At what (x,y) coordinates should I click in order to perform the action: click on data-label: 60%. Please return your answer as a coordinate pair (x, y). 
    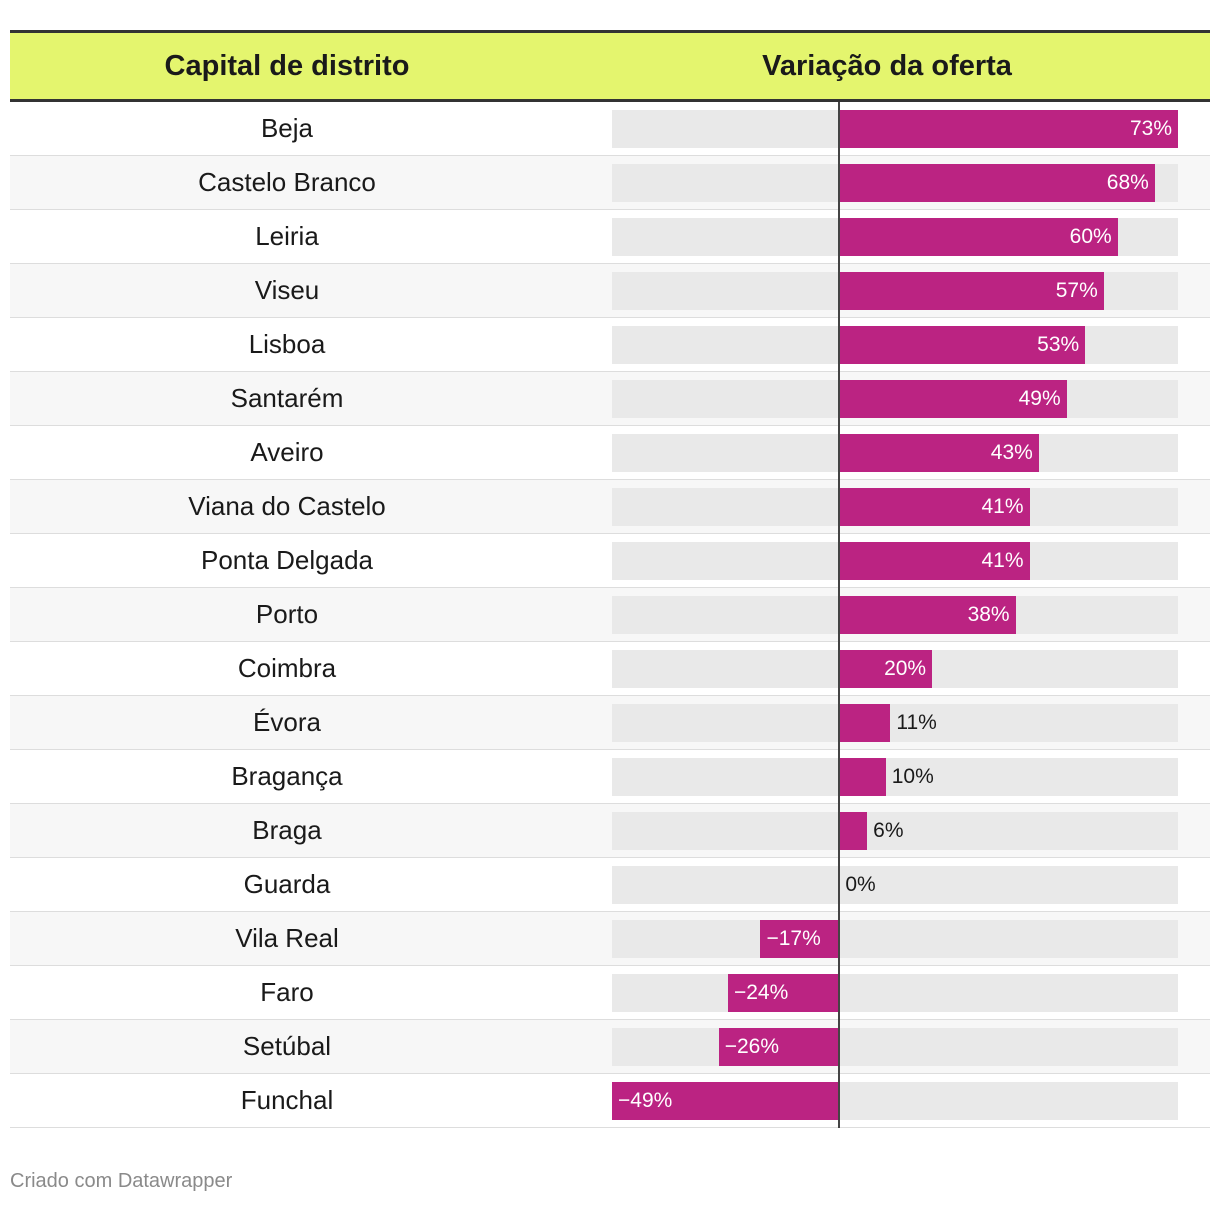
    Looking at the image, I should click on (1090, 236).